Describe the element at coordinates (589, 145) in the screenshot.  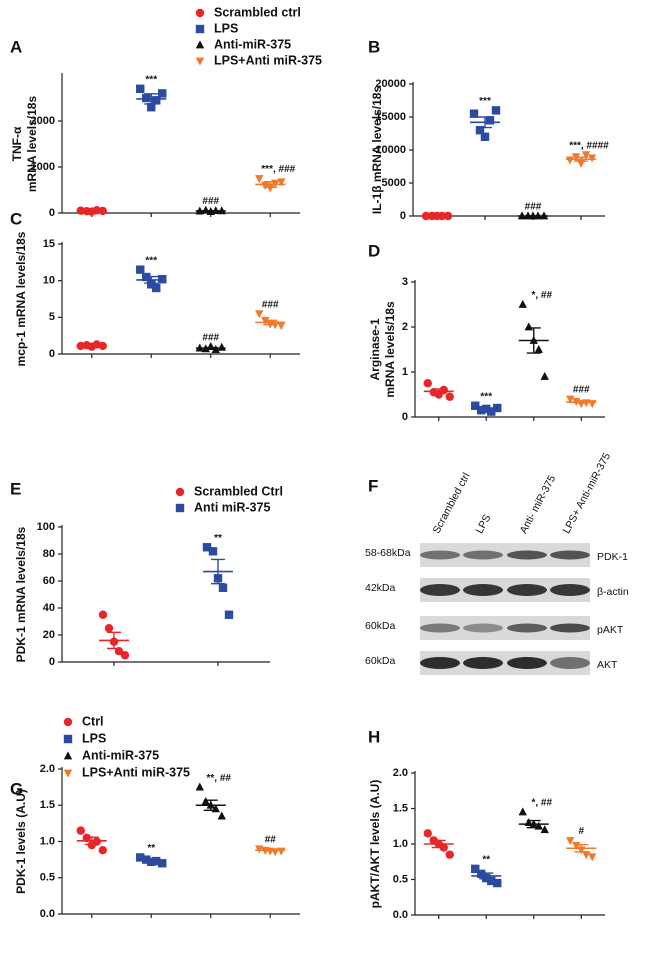
I see `significance: ***, ####` at that location.